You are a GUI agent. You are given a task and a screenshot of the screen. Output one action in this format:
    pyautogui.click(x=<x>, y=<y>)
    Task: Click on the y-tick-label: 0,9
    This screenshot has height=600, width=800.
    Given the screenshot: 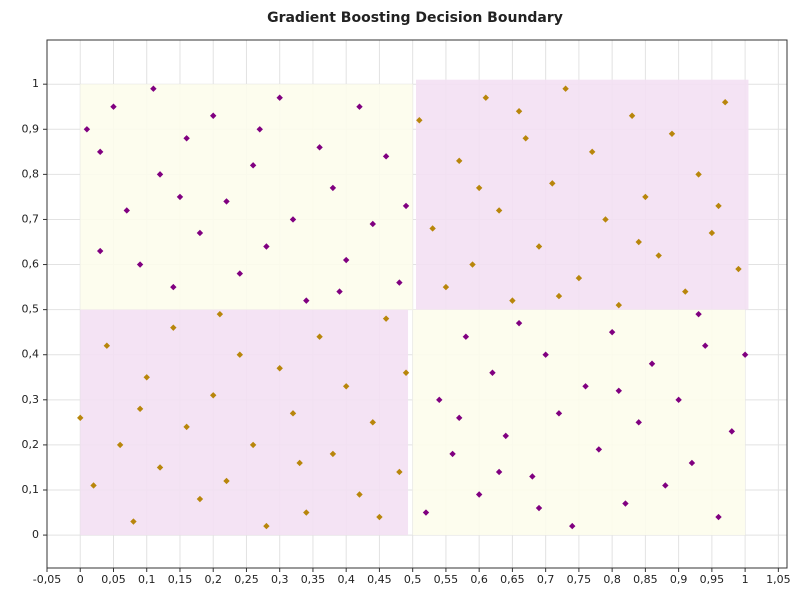 What is the action you would take?
    pyautogui.click(x=31, y=128)
    